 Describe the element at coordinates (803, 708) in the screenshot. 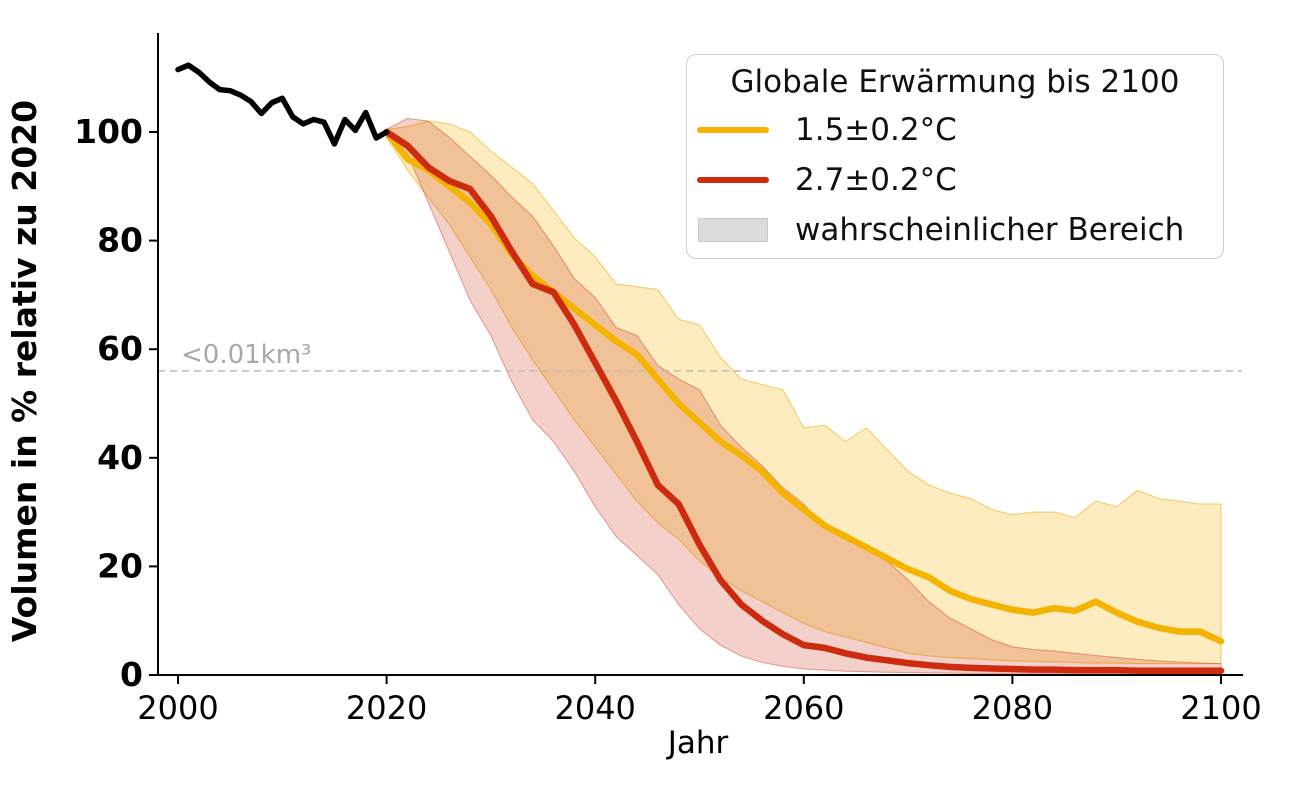

I see `x-tick-label: 2060` at that location.